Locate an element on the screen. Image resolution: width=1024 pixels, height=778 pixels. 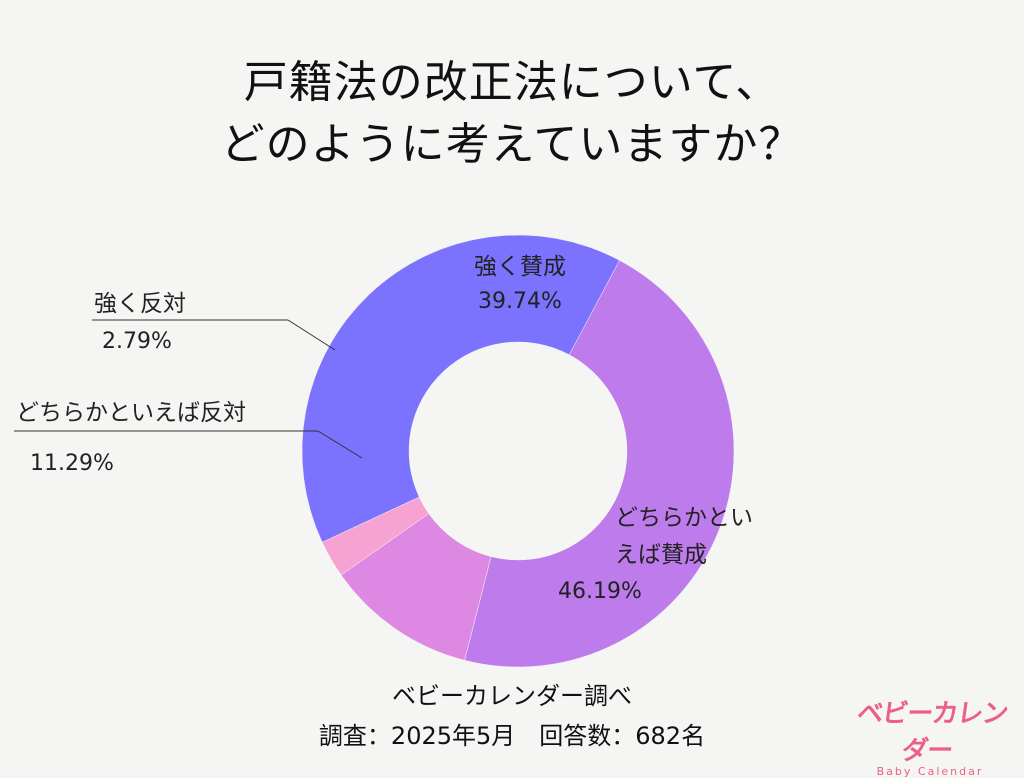
slice-label-strongly-agree: 強く賛成 is located at coordinates (520, 267).